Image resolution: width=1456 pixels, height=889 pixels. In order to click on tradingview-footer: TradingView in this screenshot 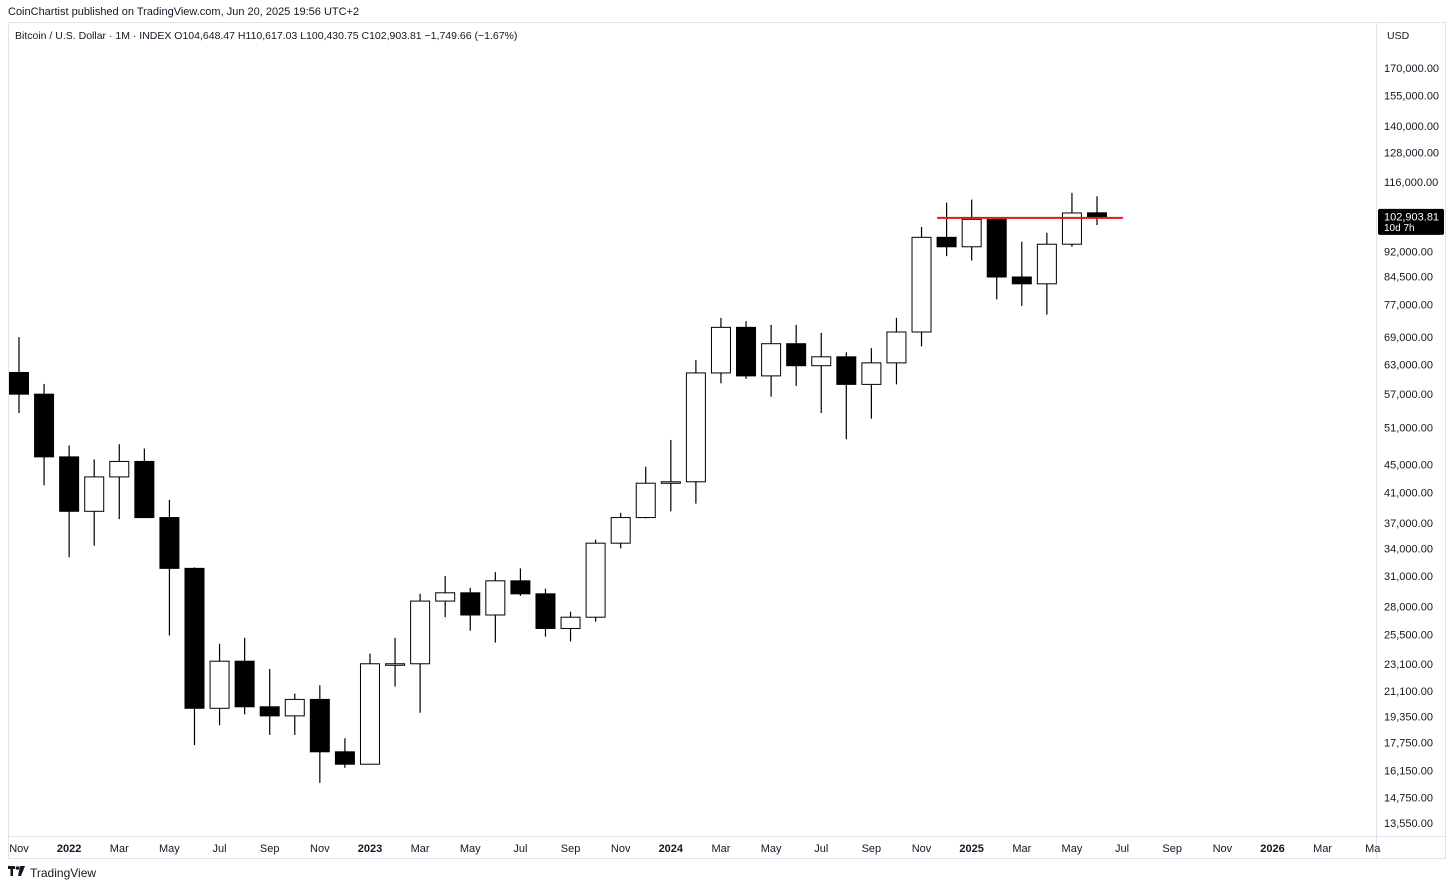, I will do `click(52, 873)`.